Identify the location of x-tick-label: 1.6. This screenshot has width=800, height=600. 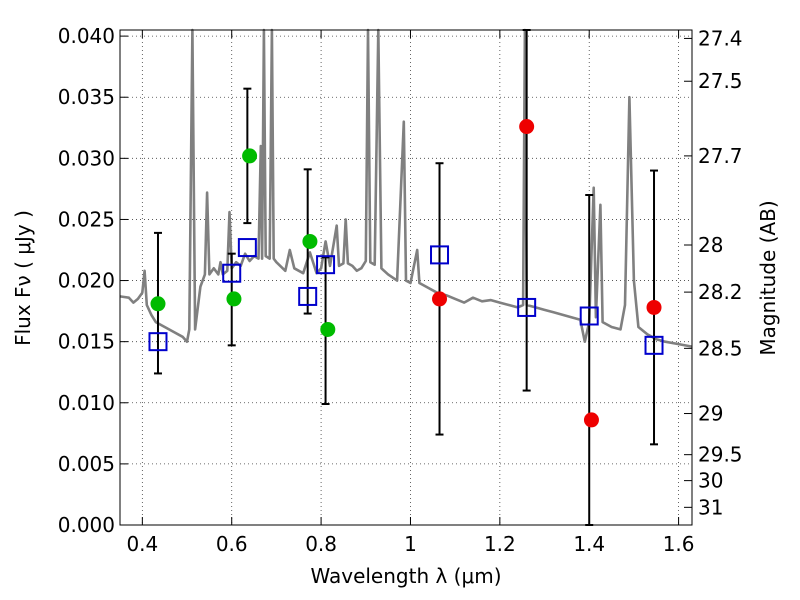
(679, 544).